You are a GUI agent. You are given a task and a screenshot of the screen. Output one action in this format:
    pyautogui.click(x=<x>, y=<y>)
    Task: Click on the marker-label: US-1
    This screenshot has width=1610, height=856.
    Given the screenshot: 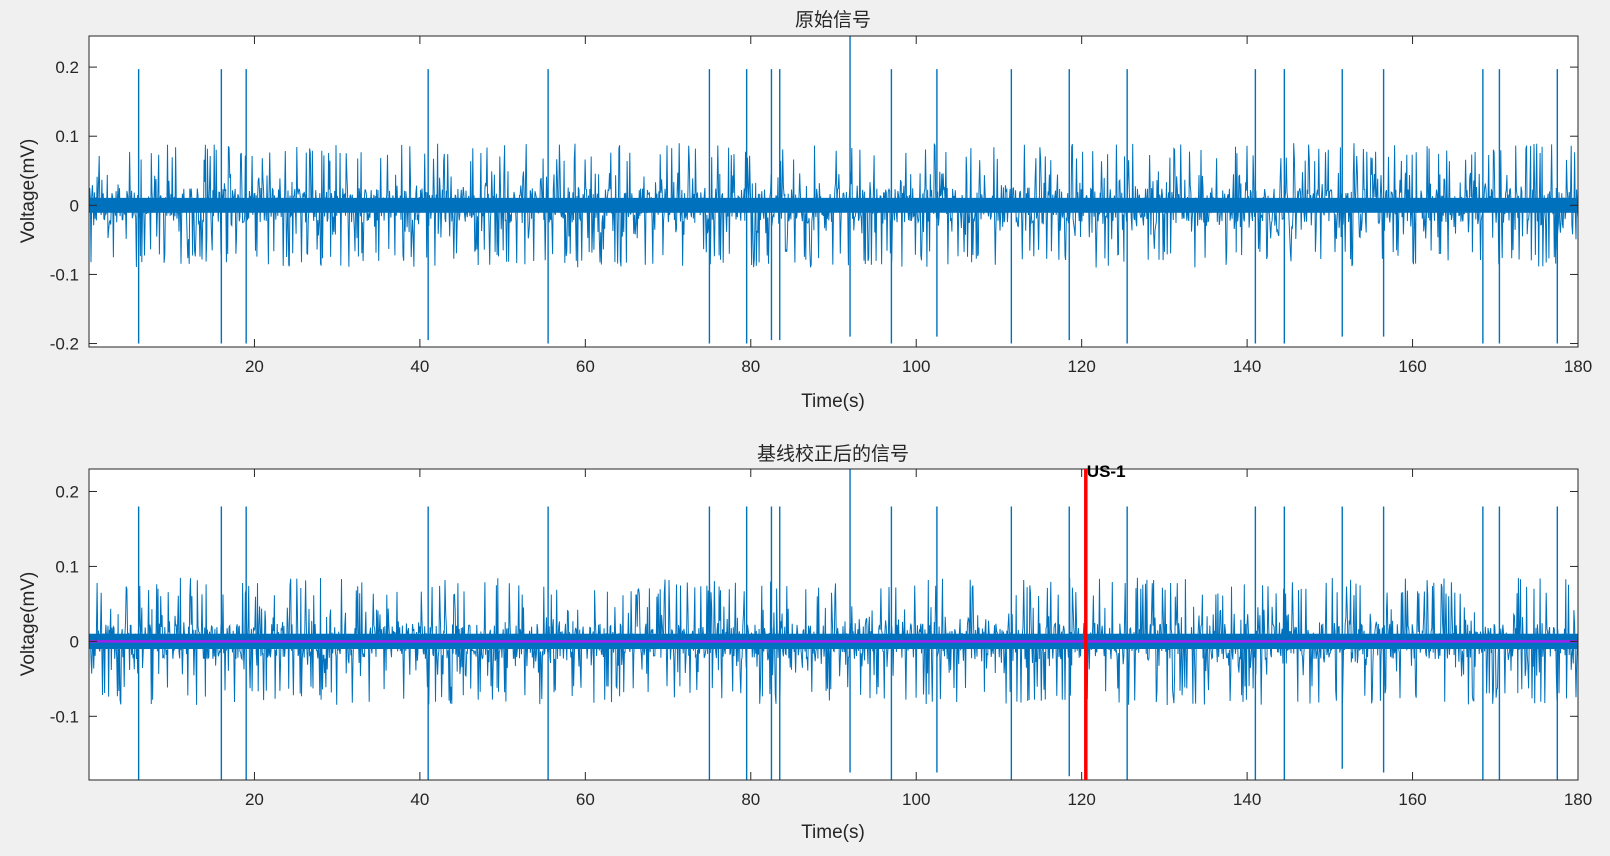 What is the action you would take?
    pyautogui.click(x=1106, y=471)
    